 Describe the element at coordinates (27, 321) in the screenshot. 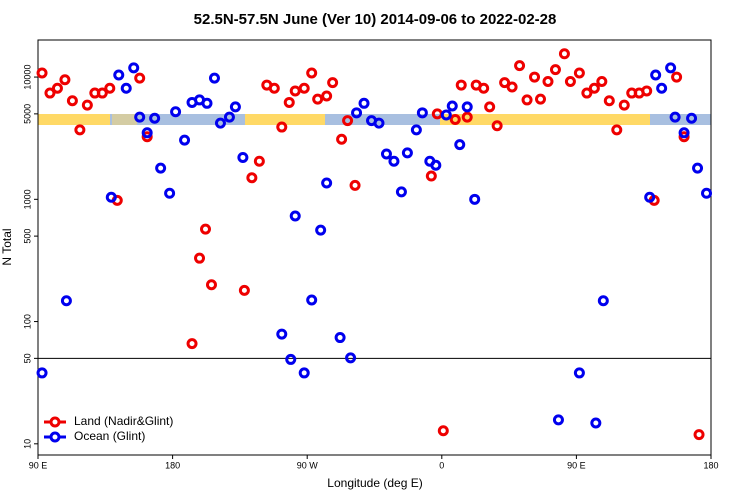

I see `y-tick-label: 100` at that location.